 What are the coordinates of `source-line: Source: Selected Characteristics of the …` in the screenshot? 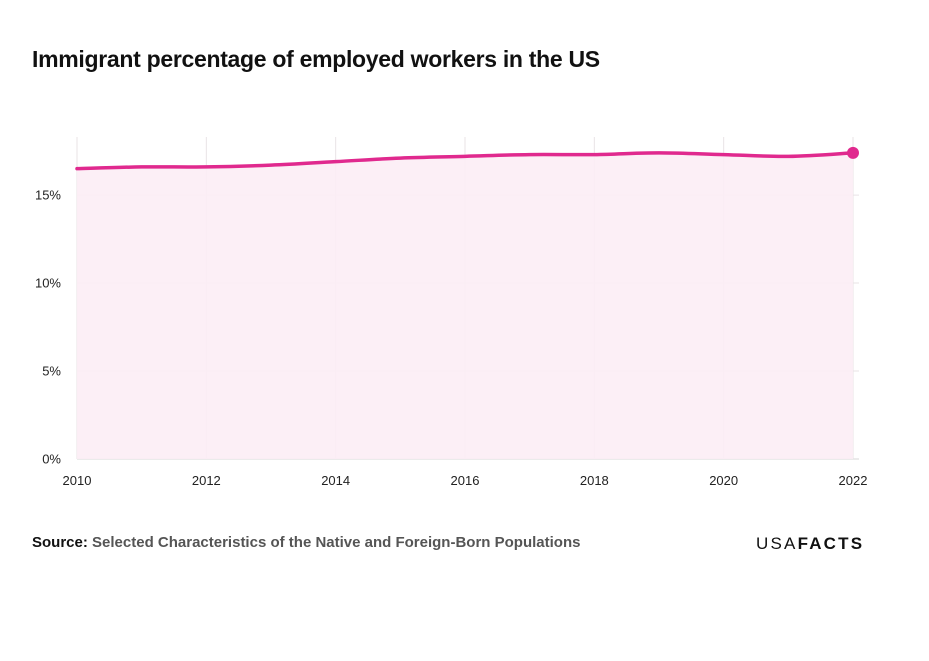 It's located at (306, 542).